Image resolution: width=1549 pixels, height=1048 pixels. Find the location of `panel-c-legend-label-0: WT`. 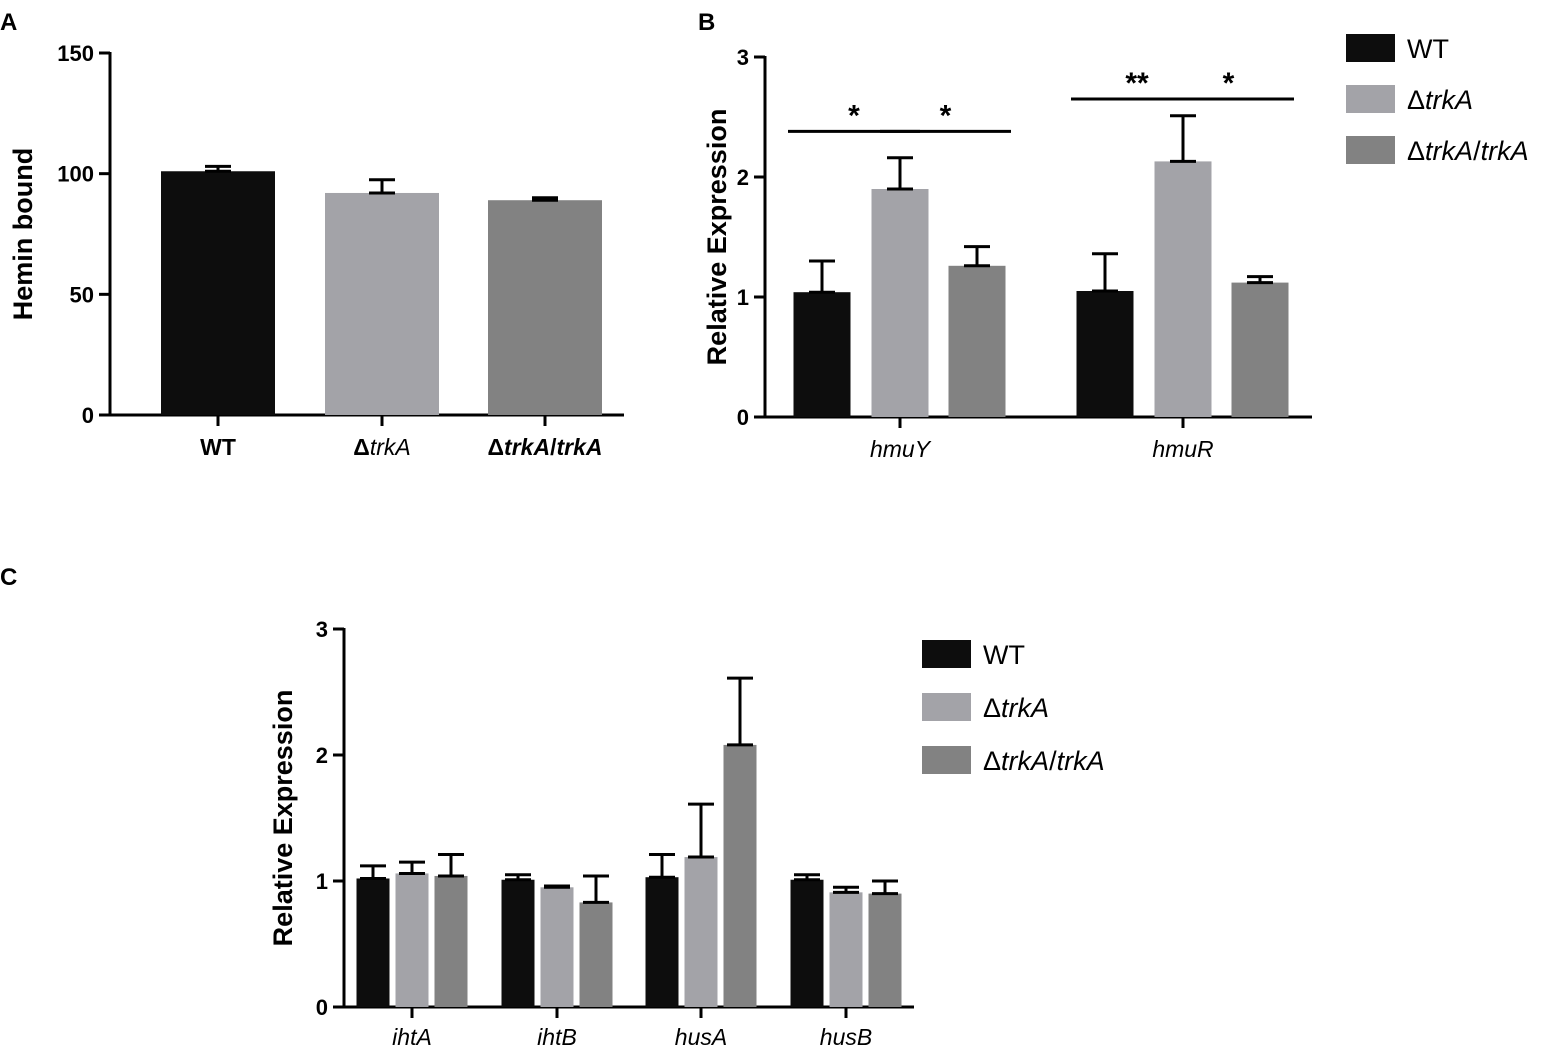

panel-c-legend-label-0: WT is located at coordinates (1004, 655).